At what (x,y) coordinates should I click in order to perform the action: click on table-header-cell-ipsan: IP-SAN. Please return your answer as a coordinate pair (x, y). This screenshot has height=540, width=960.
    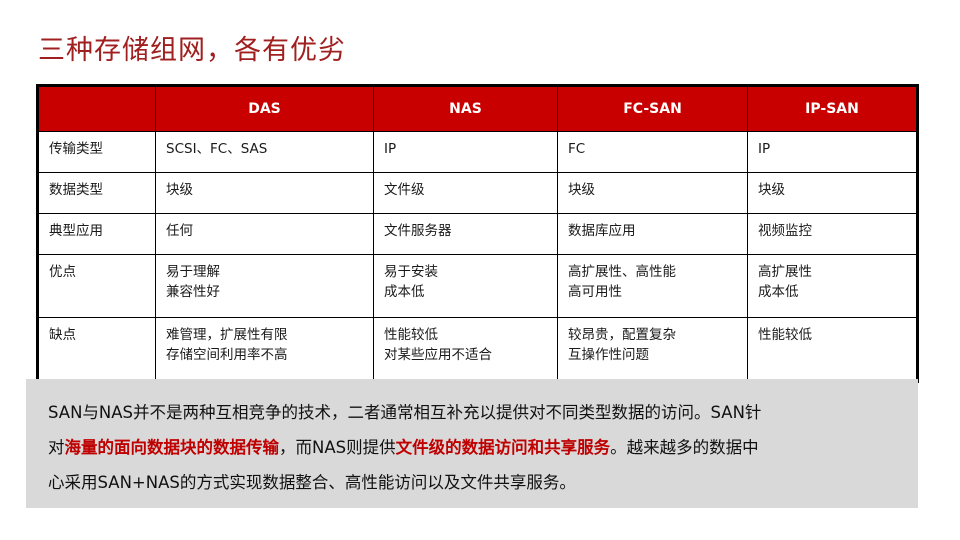
    Looking at the image, I should click on (832, 108).